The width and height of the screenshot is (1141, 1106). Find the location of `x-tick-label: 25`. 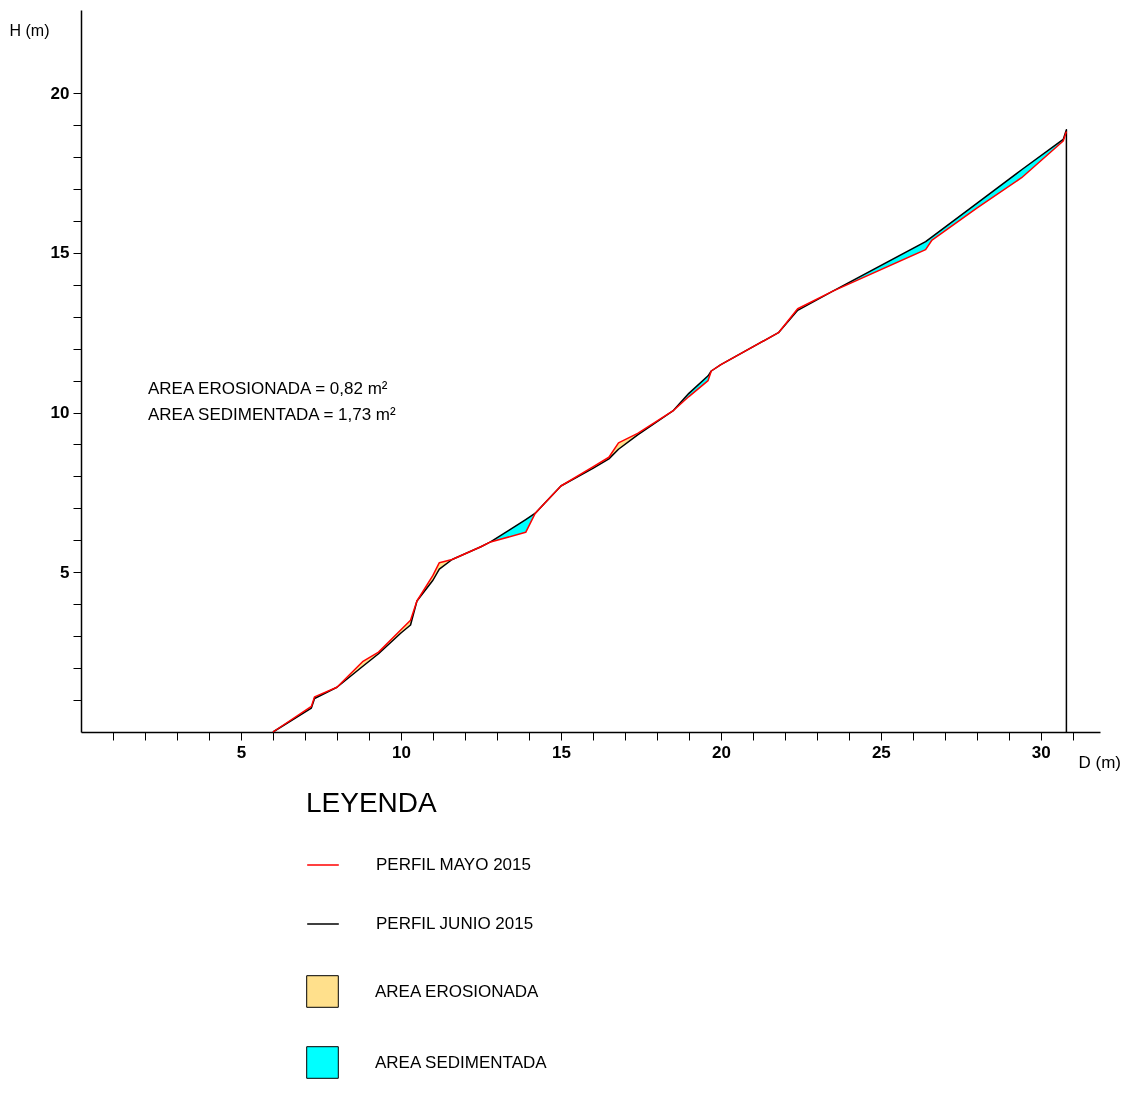

x-tick-label: 25 is located at coordinates (881, 752).